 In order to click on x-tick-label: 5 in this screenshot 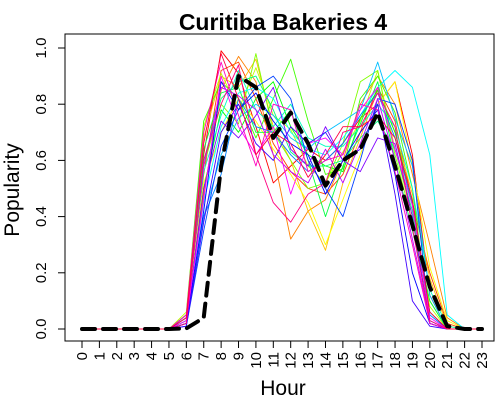, I will do `click(169, 356)`.